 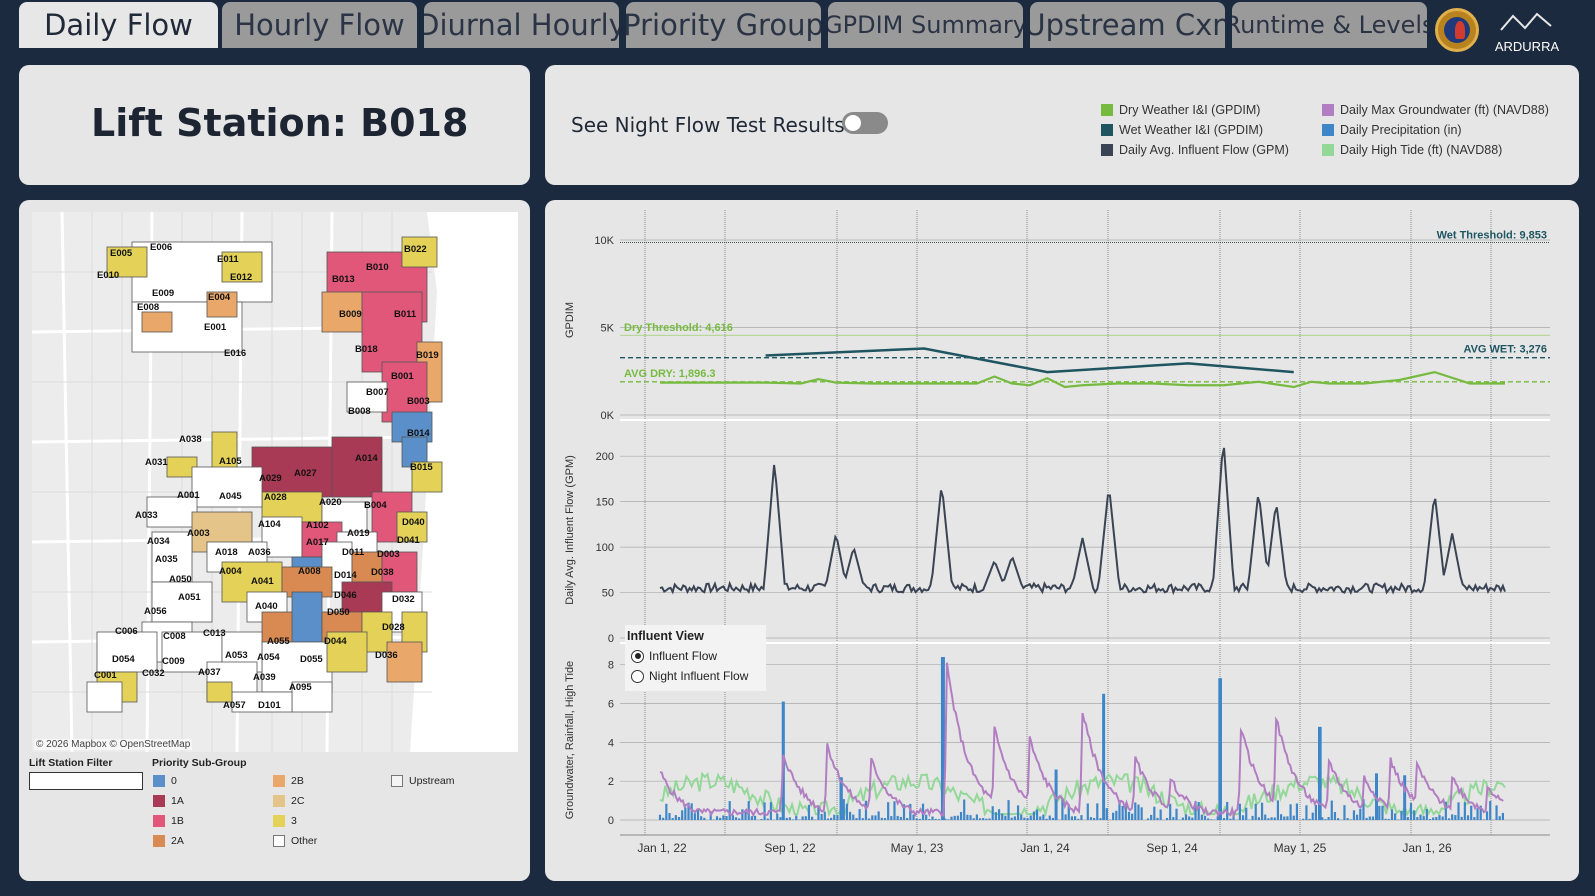 I want to click on legend-item: Dry Weather I&I (GPDIM), so click(x=1180, y=110).